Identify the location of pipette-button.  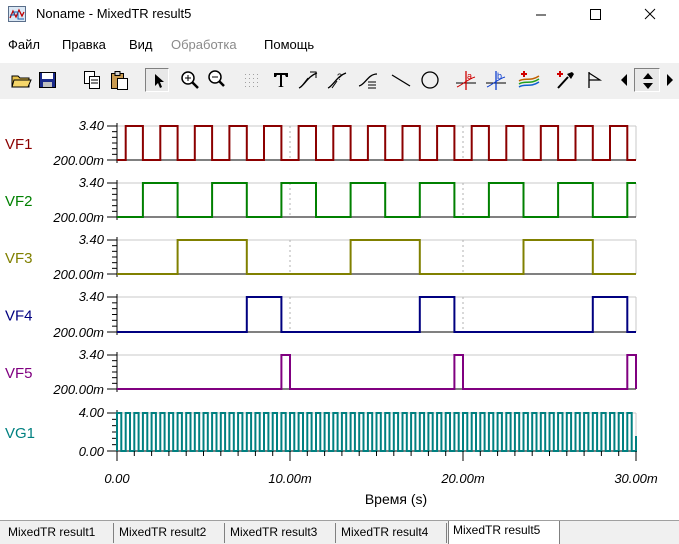
(565, 80).